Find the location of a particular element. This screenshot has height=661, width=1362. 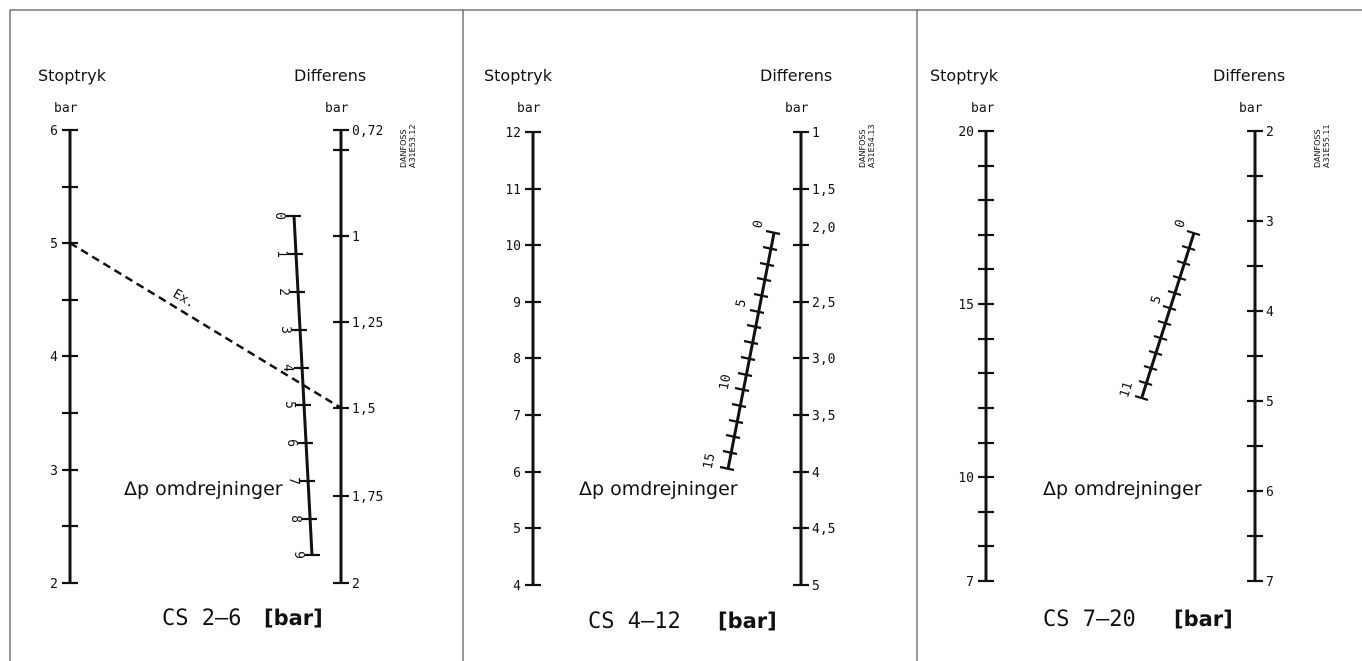

stop-tick-label: 3 is located at coordinates (54, 471).